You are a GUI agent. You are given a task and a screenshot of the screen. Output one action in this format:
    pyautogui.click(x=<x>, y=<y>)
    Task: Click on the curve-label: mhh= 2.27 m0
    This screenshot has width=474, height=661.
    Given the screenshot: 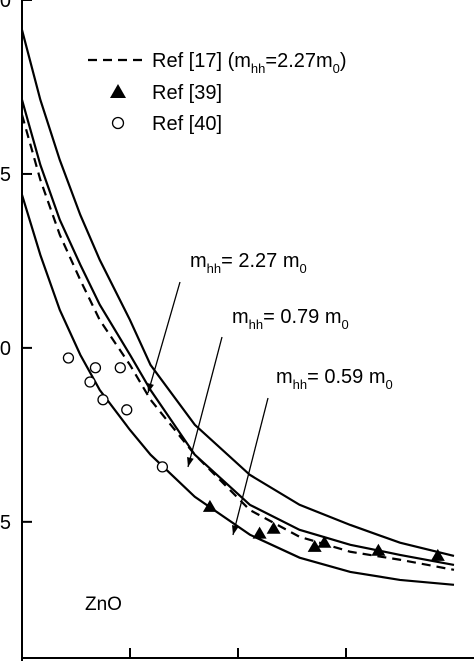 What is the action you would take?
    pyautogui.click(x=248, y=263)
    